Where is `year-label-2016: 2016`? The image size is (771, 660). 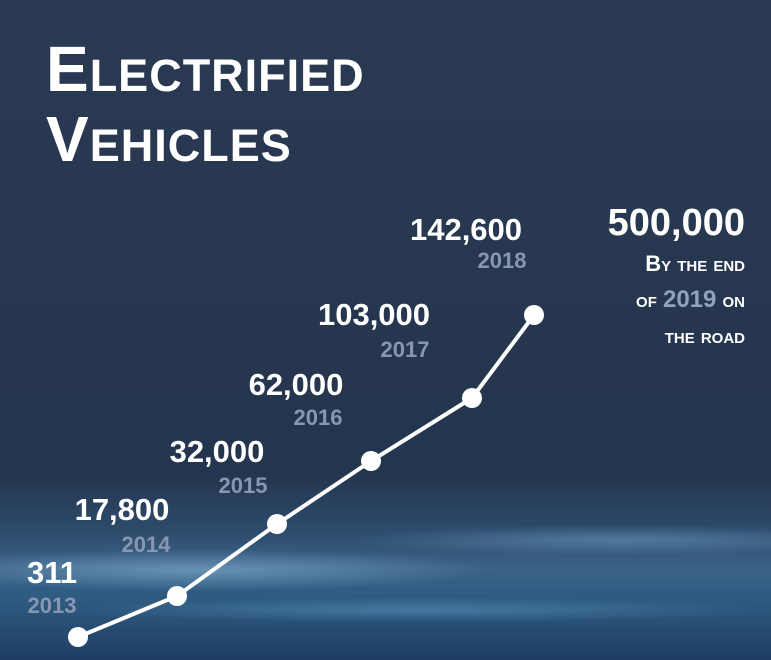 year-label-2016: 2016 is located at coordinates (318, 417).